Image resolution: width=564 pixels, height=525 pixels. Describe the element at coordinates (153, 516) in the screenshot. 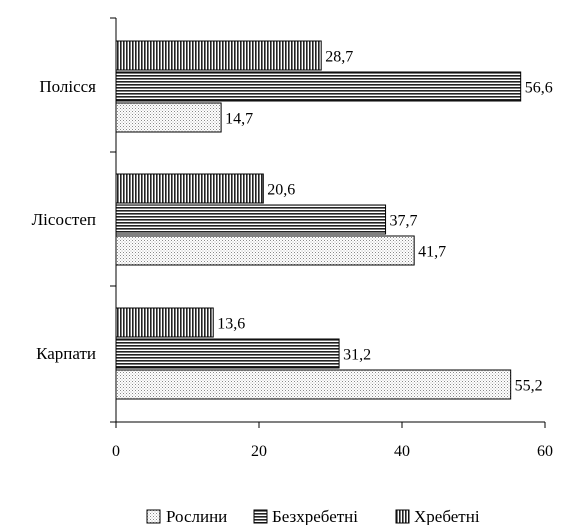

I see `legend-swatch-dots` at that location.